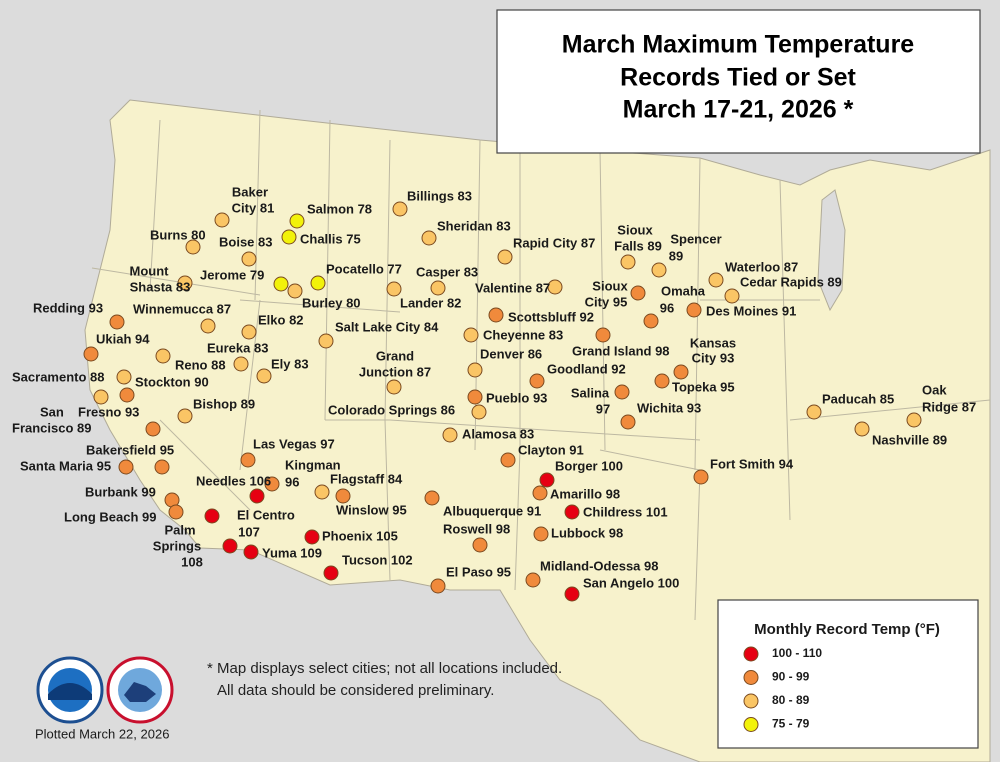  What do you see at coordinates (847, 629) in the screenshot?
I see `legend-title: Monthly Record Temp (°F)` at bounding box center [847, 629].